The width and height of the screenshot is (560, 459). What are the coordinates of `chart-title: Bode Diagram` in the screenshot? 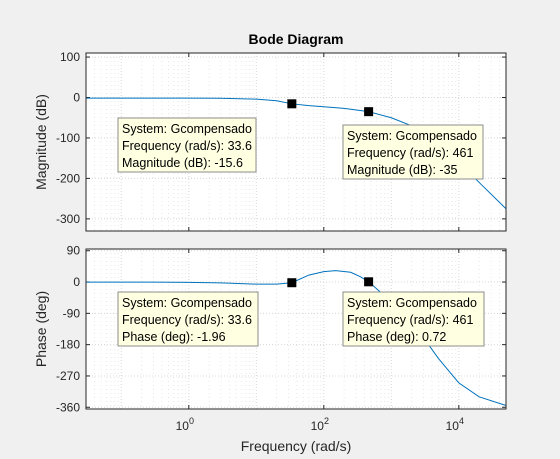 It's located at (296, 39).